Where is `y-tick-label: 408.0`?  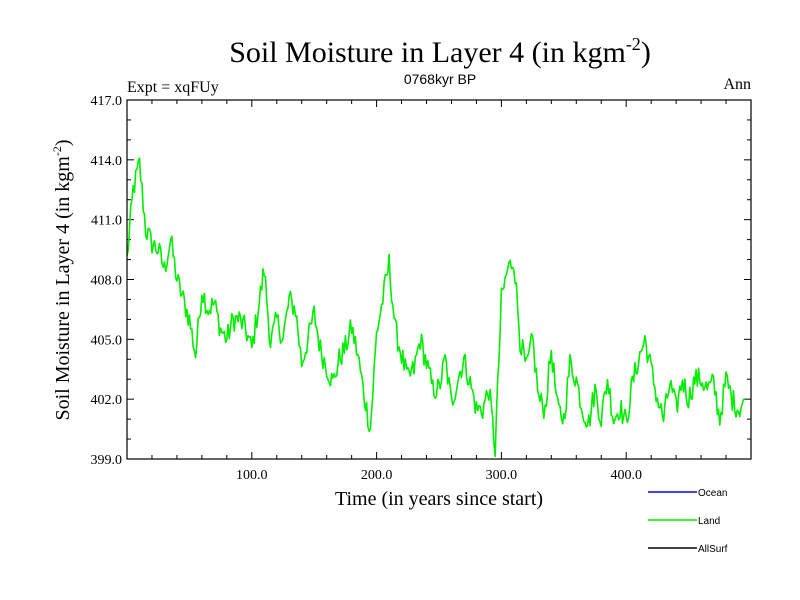
y-tick-label: 408.0 is located at coordinates (107, 281).